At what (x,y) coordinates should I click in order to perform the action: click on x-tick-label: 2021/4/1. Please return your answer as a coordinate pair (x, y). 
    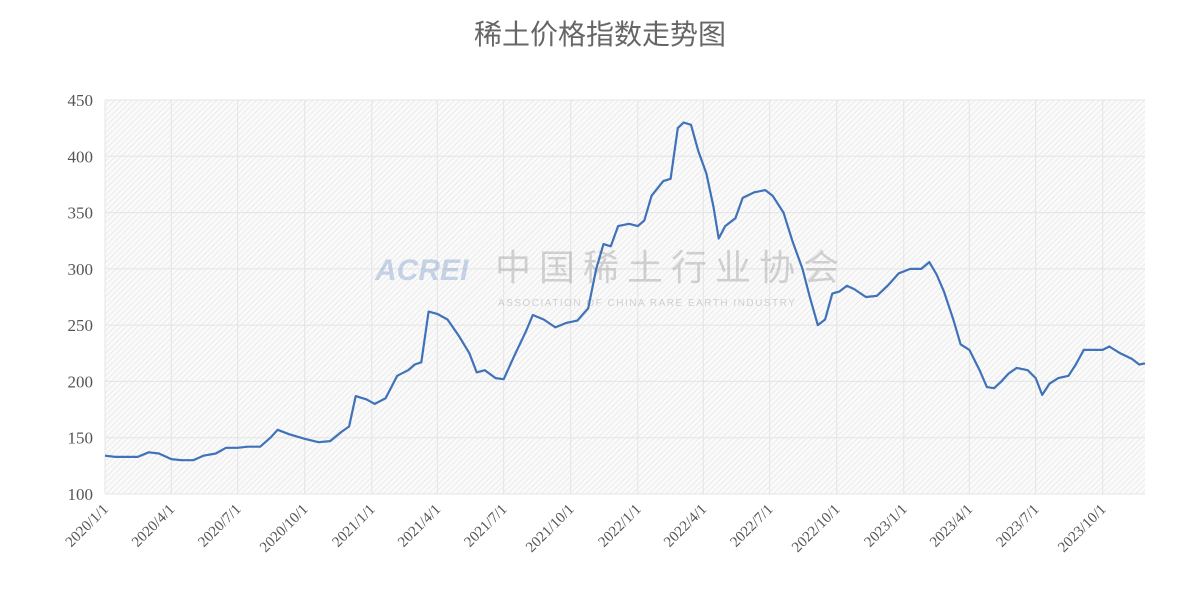
    Looking at the image, I should click on (419, 526).